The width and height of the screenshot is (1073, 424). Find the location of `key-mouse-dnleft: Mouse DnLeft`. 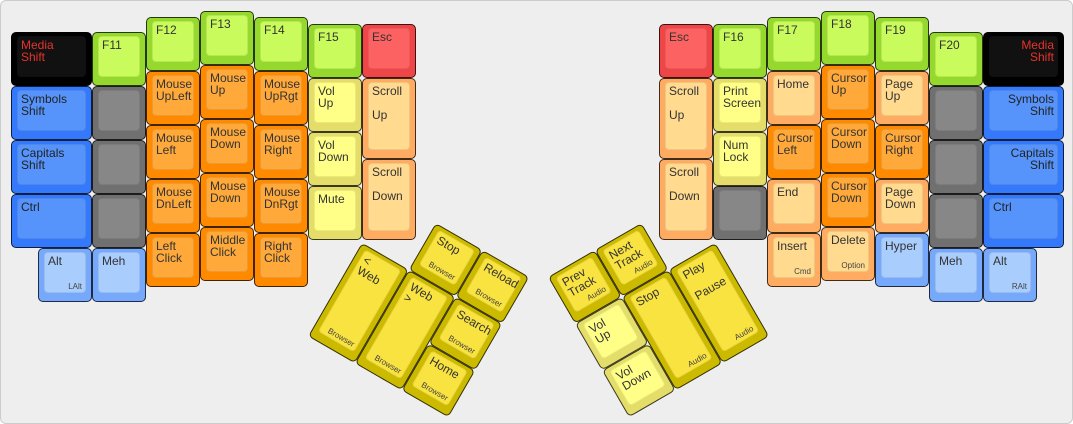

key-mouse-dnleft: Mouse DnLeft is located at coordinates (173, 206).